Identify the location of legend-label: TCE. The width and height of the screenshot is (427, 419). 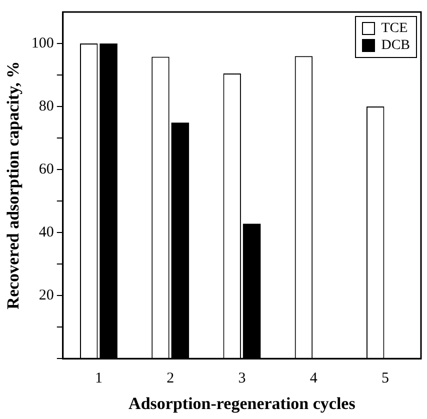
(394, 28).